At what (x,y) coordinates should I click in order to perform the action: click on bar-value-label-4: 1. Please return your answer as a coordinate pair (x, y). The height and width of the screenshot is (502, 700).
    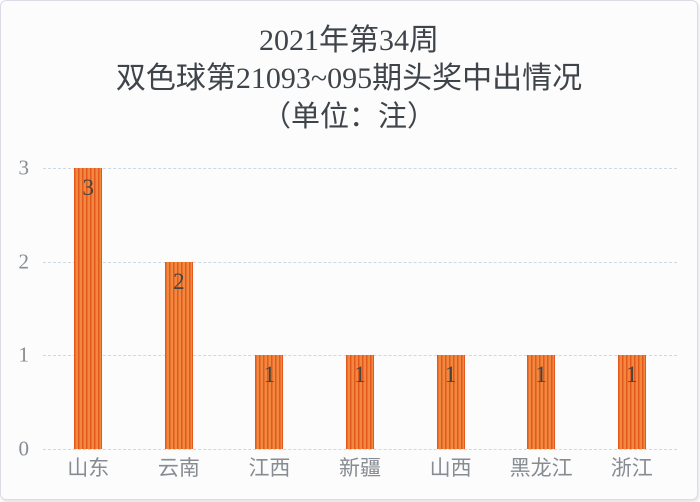
    Looking at the image, I should click on (360, 375).